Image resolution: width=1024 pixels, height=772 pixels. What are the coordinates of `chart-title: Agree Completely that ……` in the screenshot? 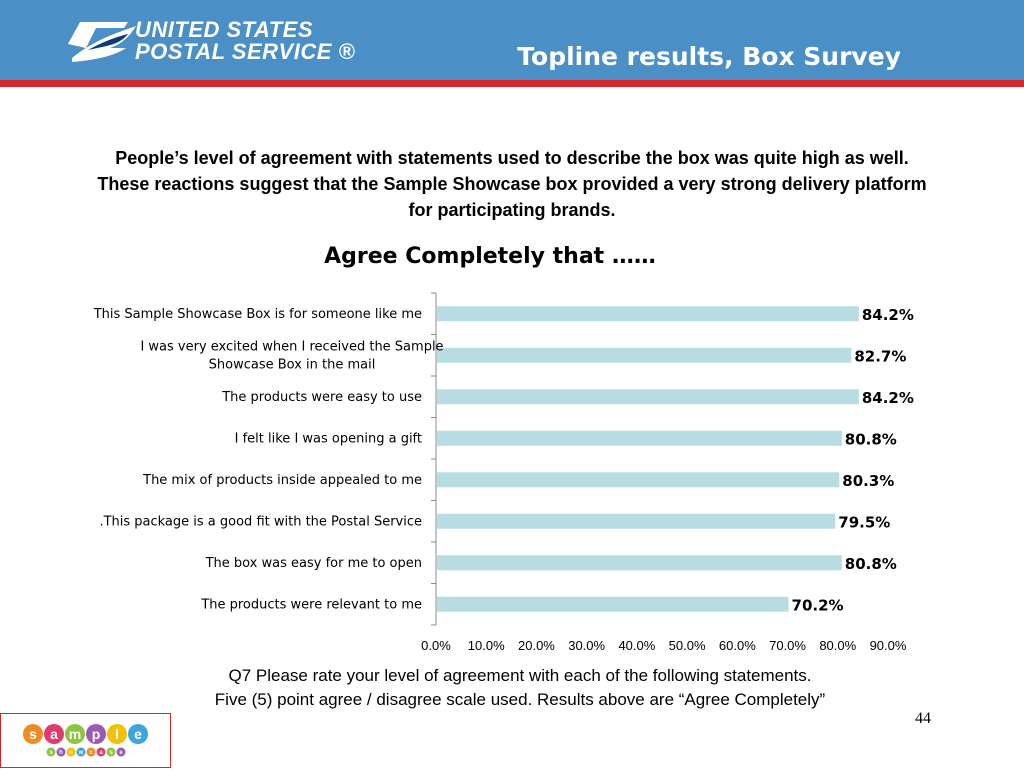 It's located at (490, 256).